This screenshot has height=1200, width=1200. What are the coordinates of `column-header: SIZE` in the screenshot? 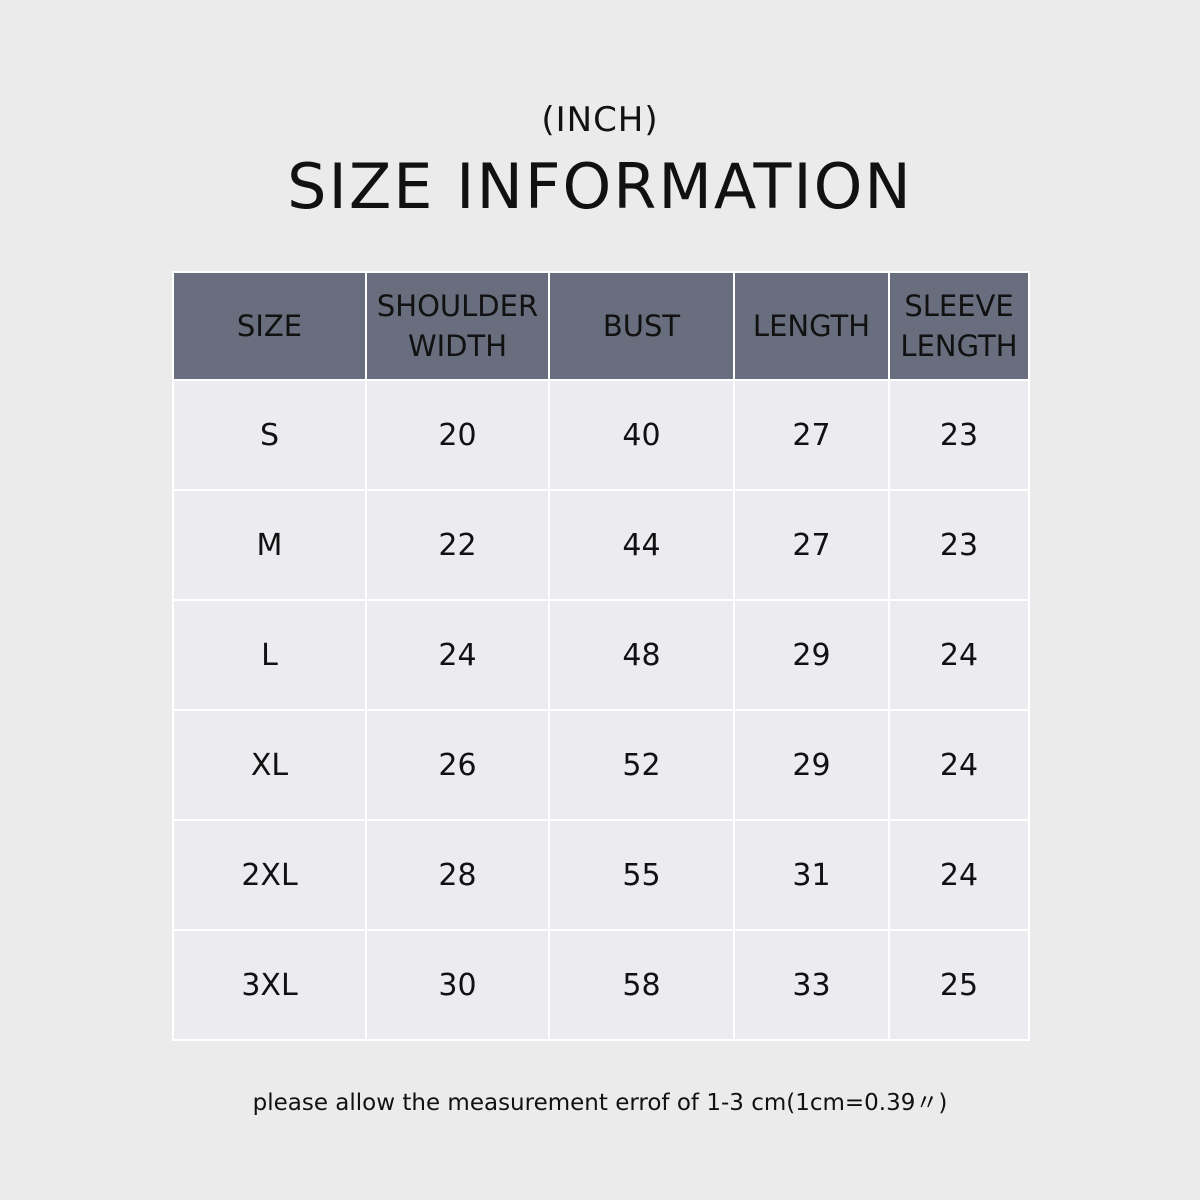 It's located at (269, 326).